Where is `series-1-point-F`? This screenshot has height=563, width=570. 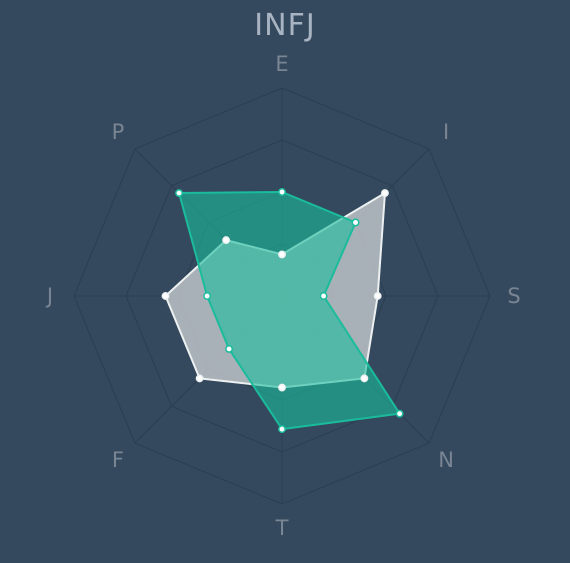
series-1-point-F is located at coordinates (199, 378).